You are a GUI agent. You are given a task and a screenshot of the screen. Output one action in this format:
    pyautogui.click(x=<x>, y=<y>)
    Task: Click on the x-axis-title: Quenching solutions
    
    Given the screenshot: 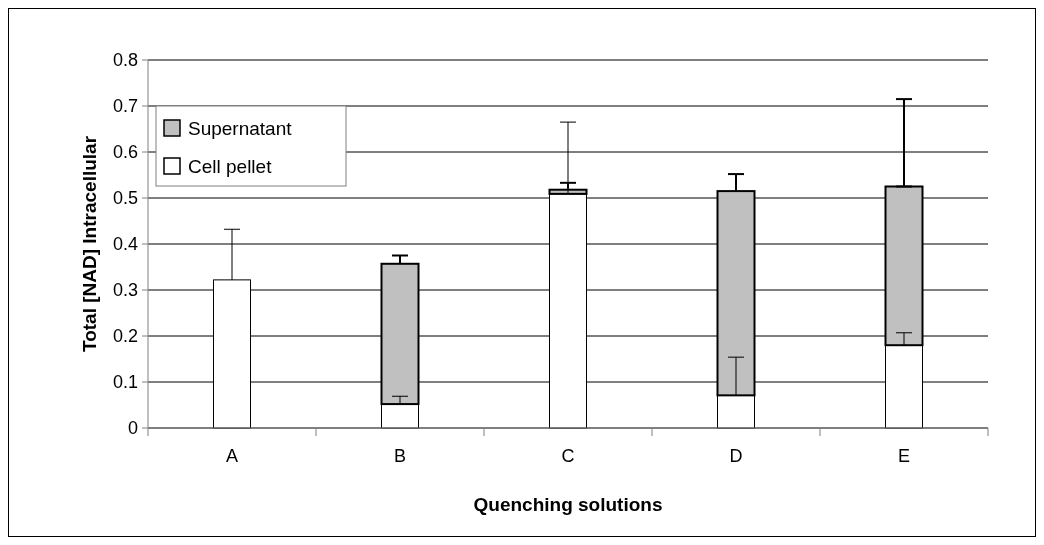 What is the action you would take?
    pyautogui.click(x=568, y=504)
    